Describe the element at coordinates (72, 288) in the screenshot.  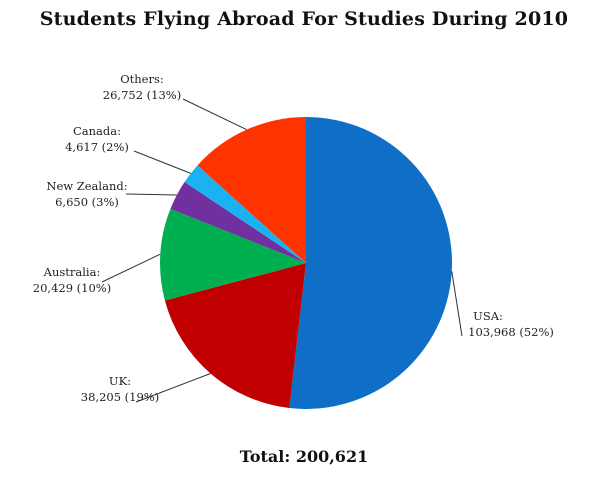
I see `label-value-australia: 20,429 (10%)` at that location.